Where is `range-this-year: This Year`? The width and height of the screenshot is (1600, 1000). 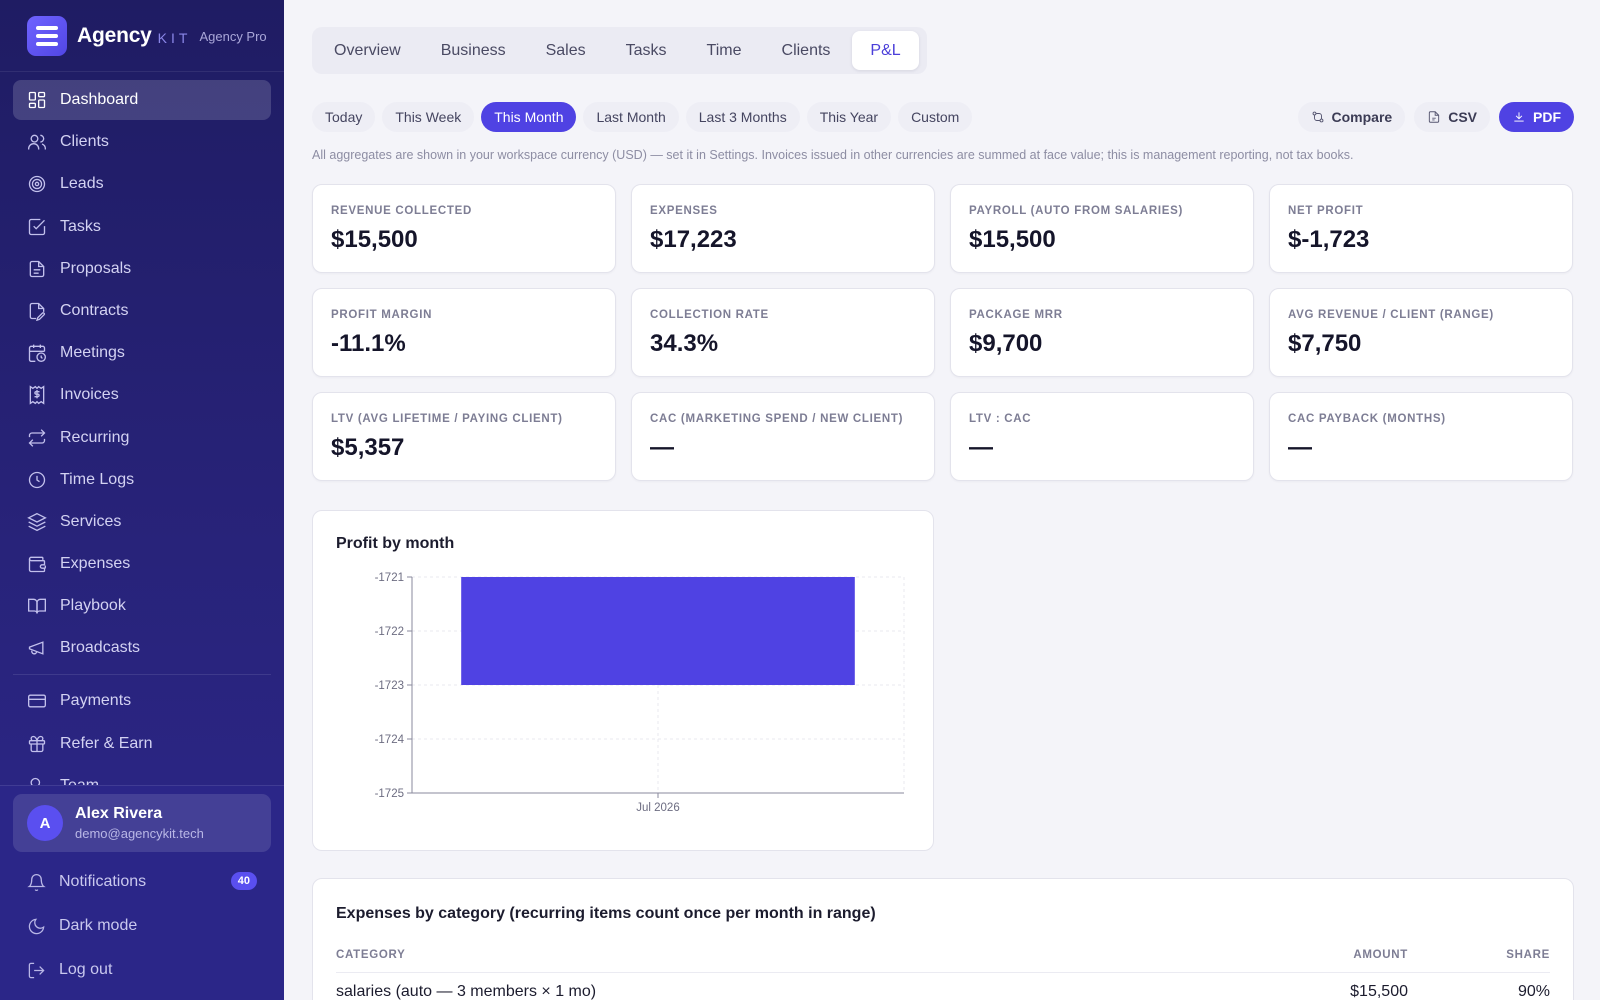
range-this-year: This Year is located at coordinates (849, 117).